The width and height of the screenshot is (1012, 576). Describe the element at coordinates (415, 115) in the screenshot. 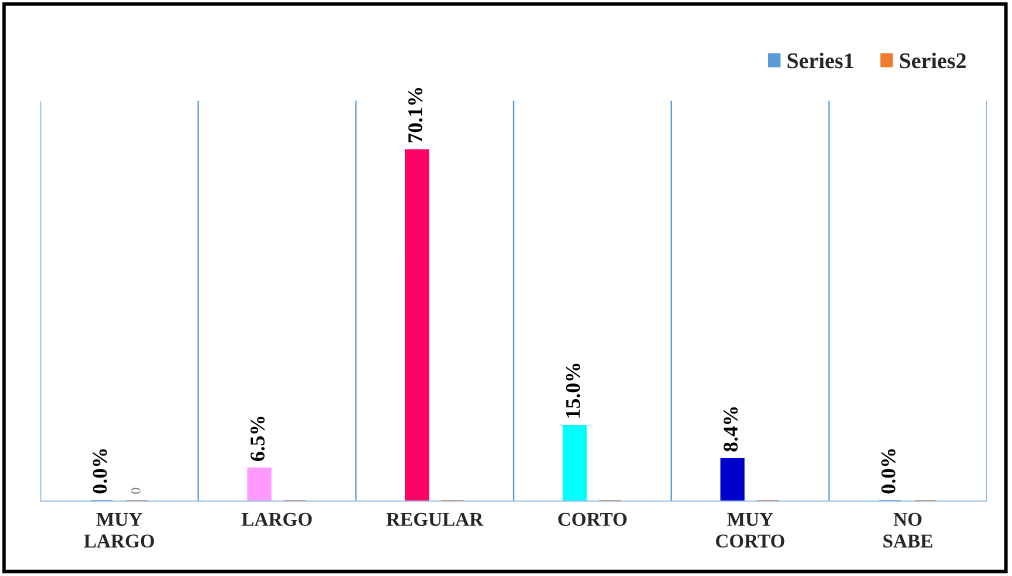

I see `data-label: 70.1%` at that location.